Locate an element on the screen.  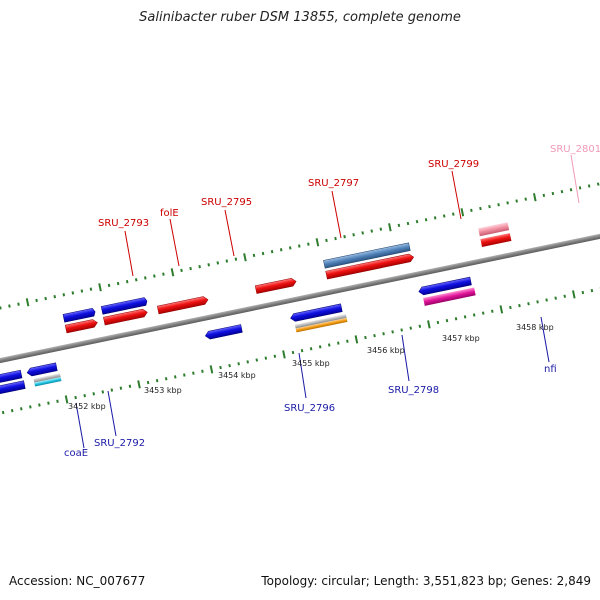
gene-folE-red is located at coordinates (125, 317).